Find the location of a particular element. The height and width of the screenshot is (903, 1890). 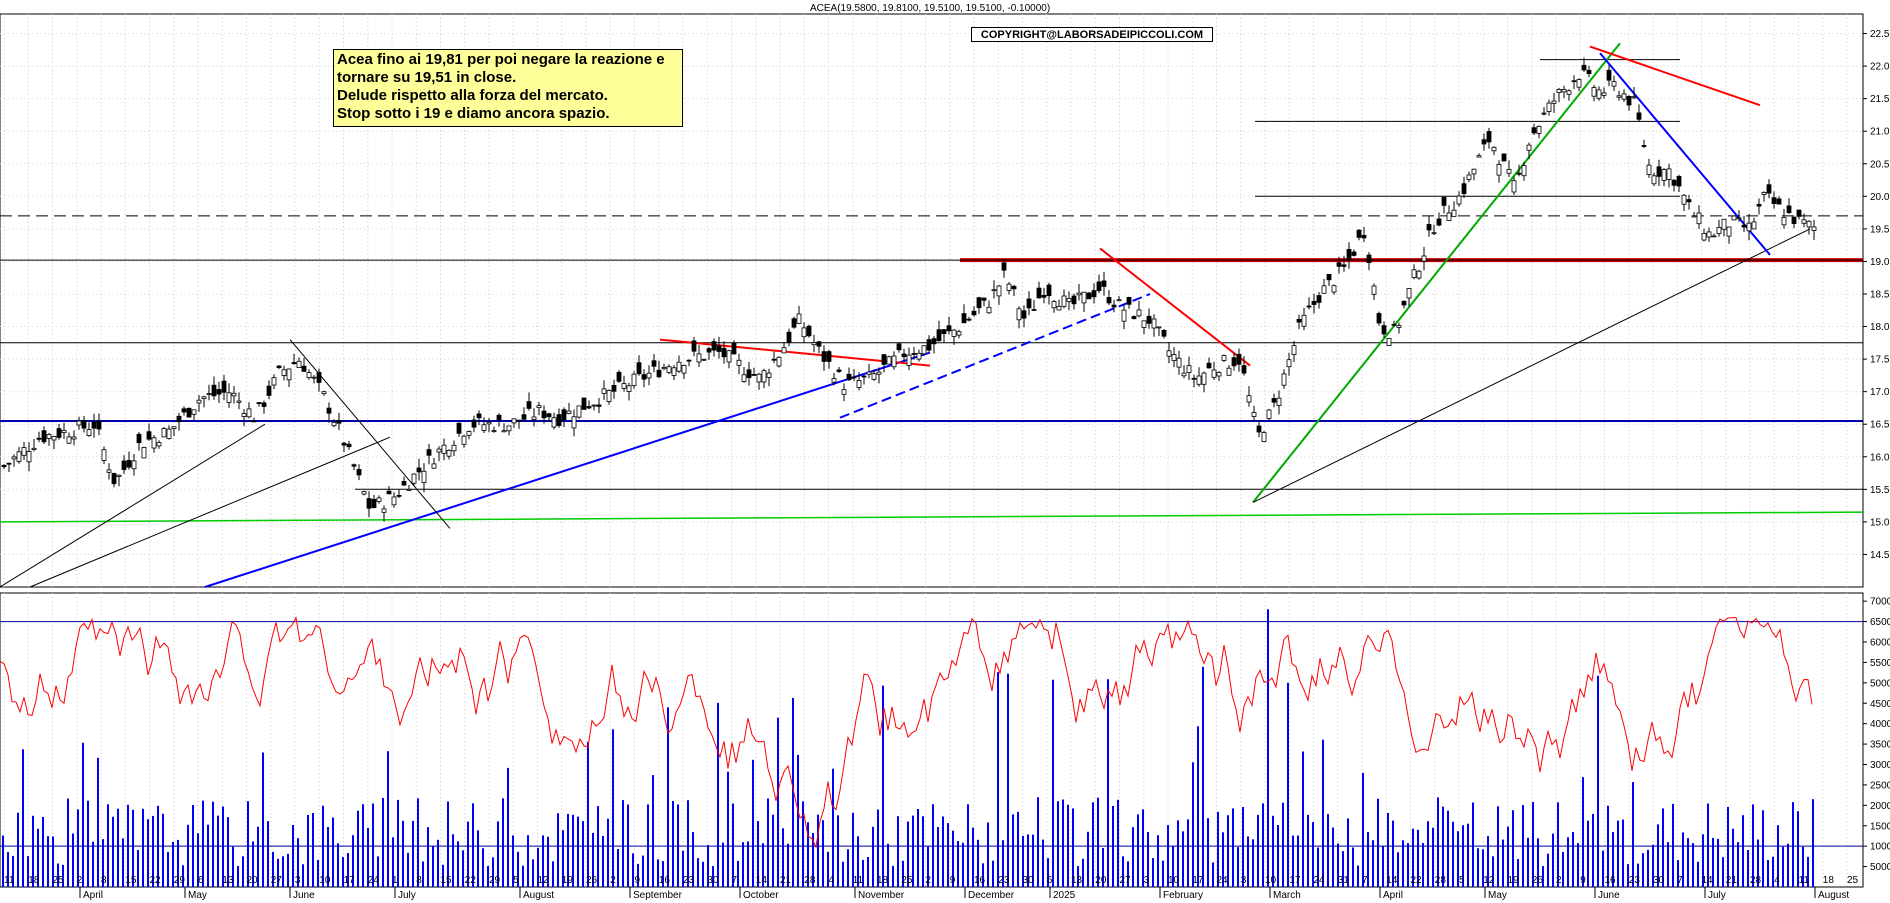

day-tick-label: 28 is located at coordinates (1756, 880).